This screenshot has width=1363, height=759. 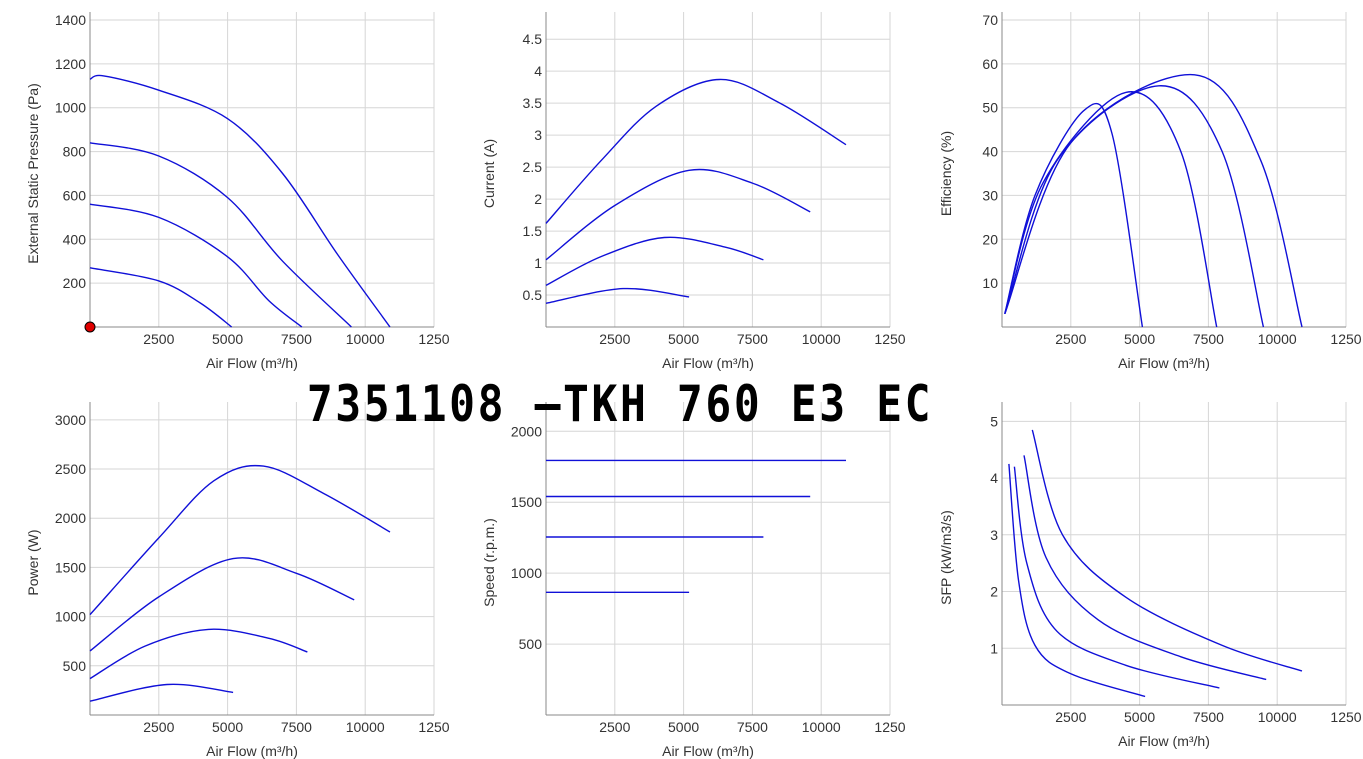 I want to click on y-tick-label: 1400, so click(x=70, y=20).